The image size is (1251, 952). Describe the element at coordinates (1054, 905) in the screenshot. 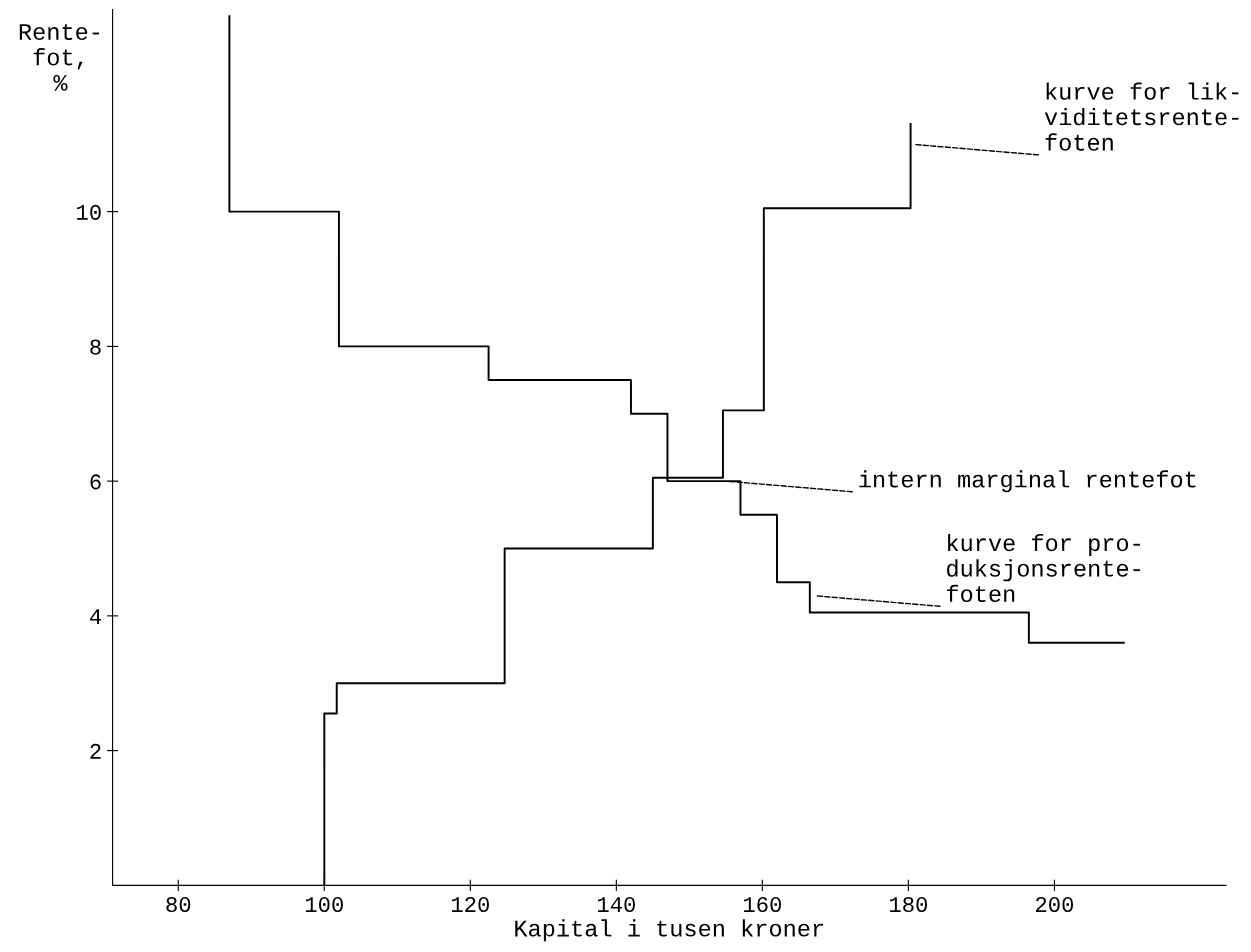

I see `x-tick-label: 200` at that location.